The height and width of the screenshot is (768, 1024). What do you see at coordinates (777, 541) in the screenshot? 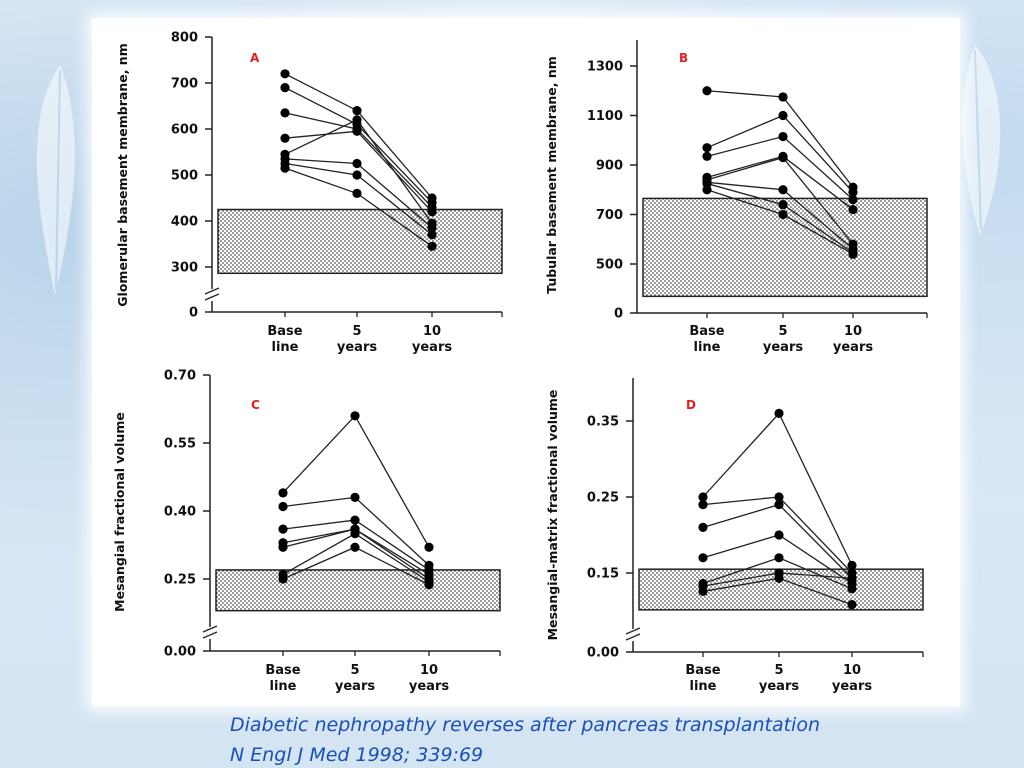
I see `series-line` at bounding box center [777, 541].